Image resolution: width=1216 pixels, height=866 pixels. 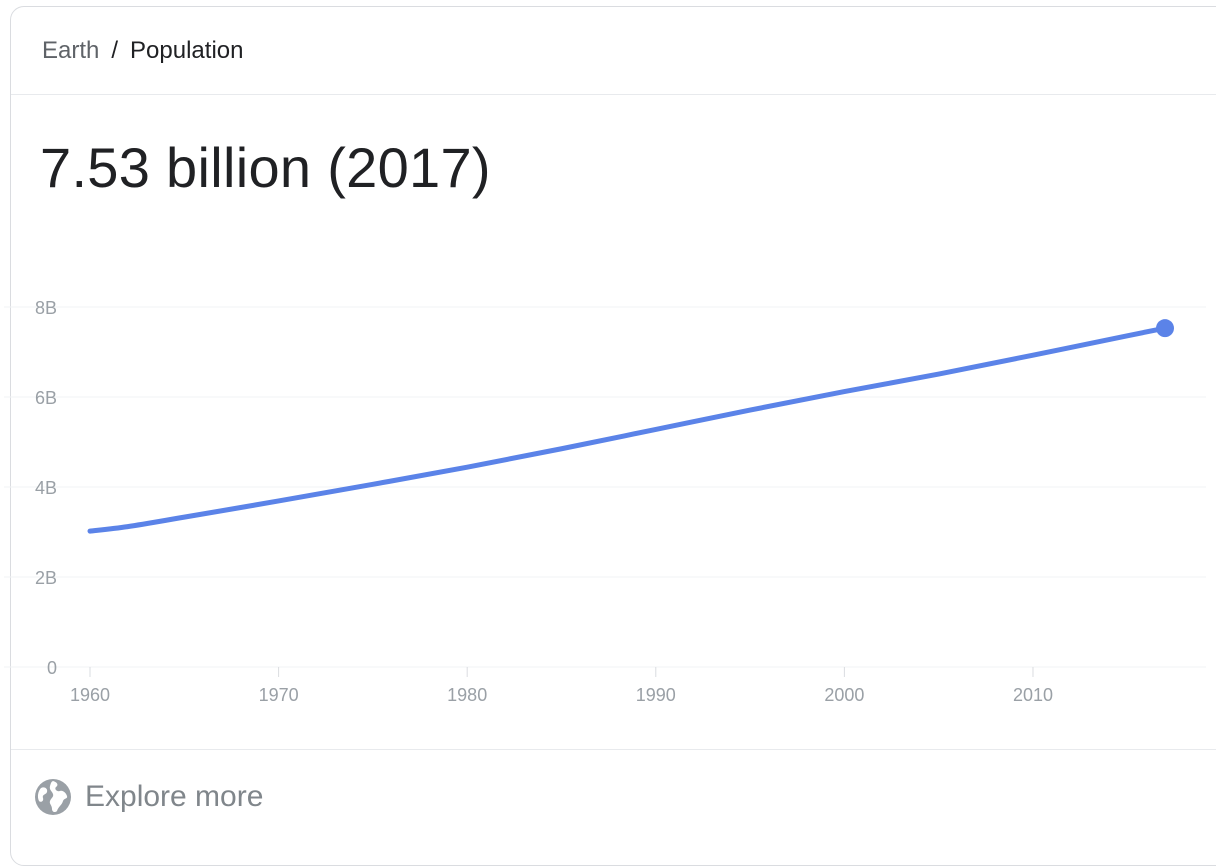 I want to click on explore-more-button: Explore more, so click(x=148, y=797).